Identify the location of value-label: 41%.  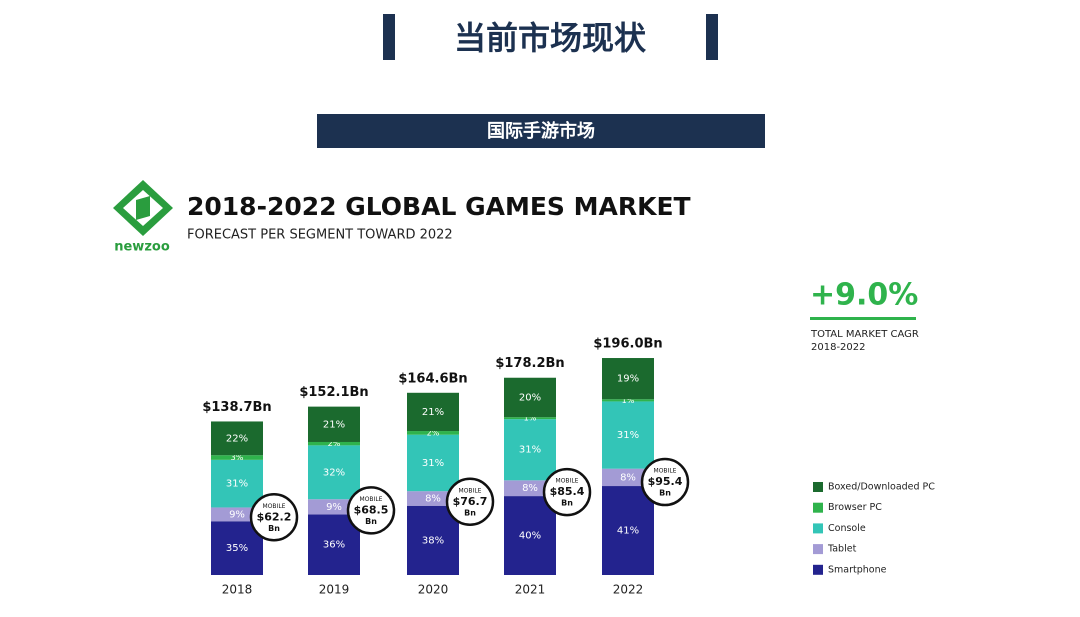
(628, 531).